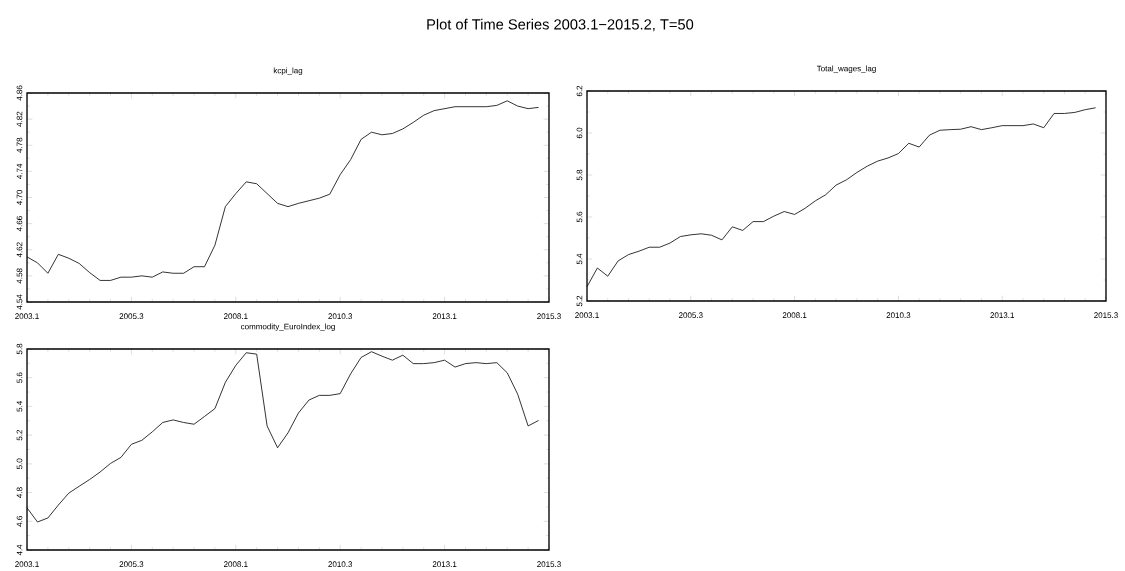 The image size is (1125, 571). Describe the element at coordinates (19, 224) in the screenshot. I see `y-tick-label: 4.66` at that location.